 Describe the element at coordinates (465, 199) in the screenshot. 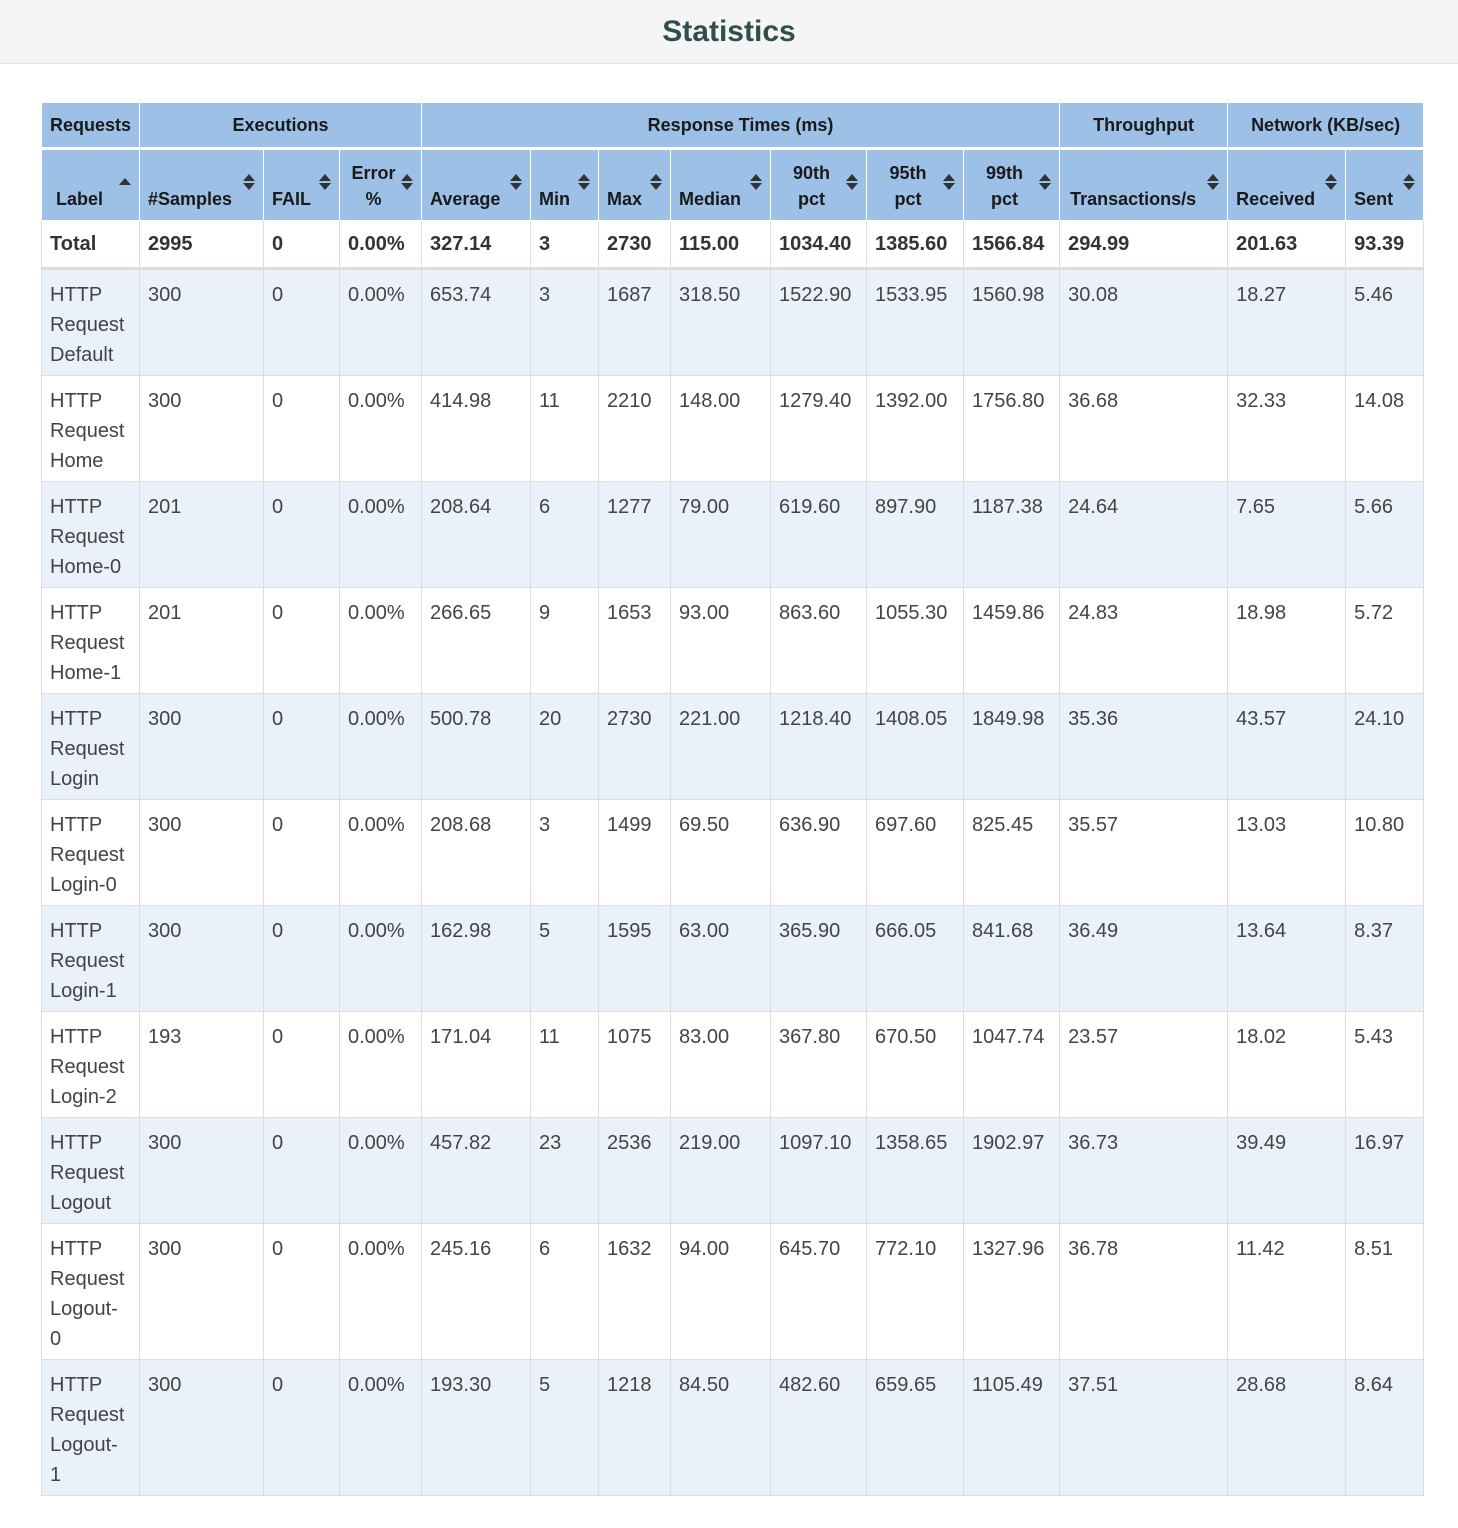

I see `column-header-average-text: Average` at that location.